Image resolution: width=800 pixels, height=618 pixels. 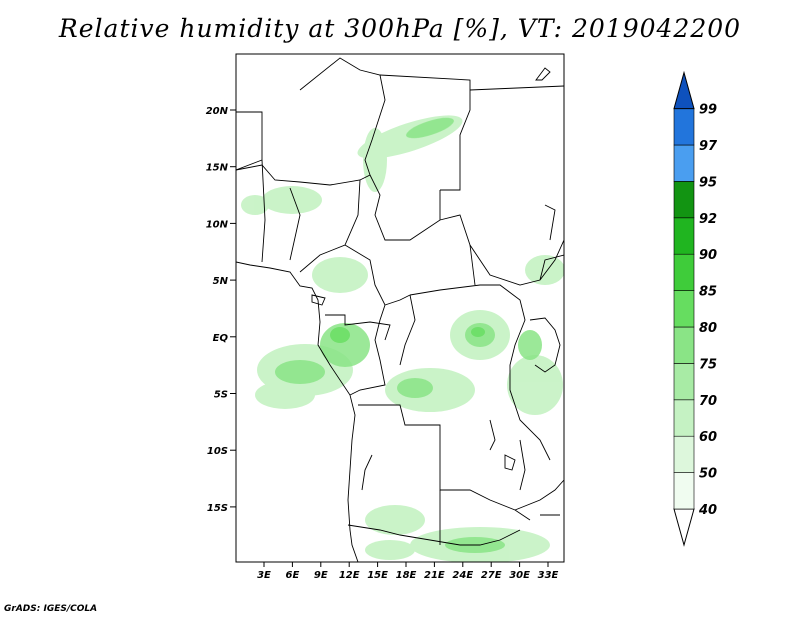 I want to click on lon-tick-label: 27E, so click(x=491, y=575).